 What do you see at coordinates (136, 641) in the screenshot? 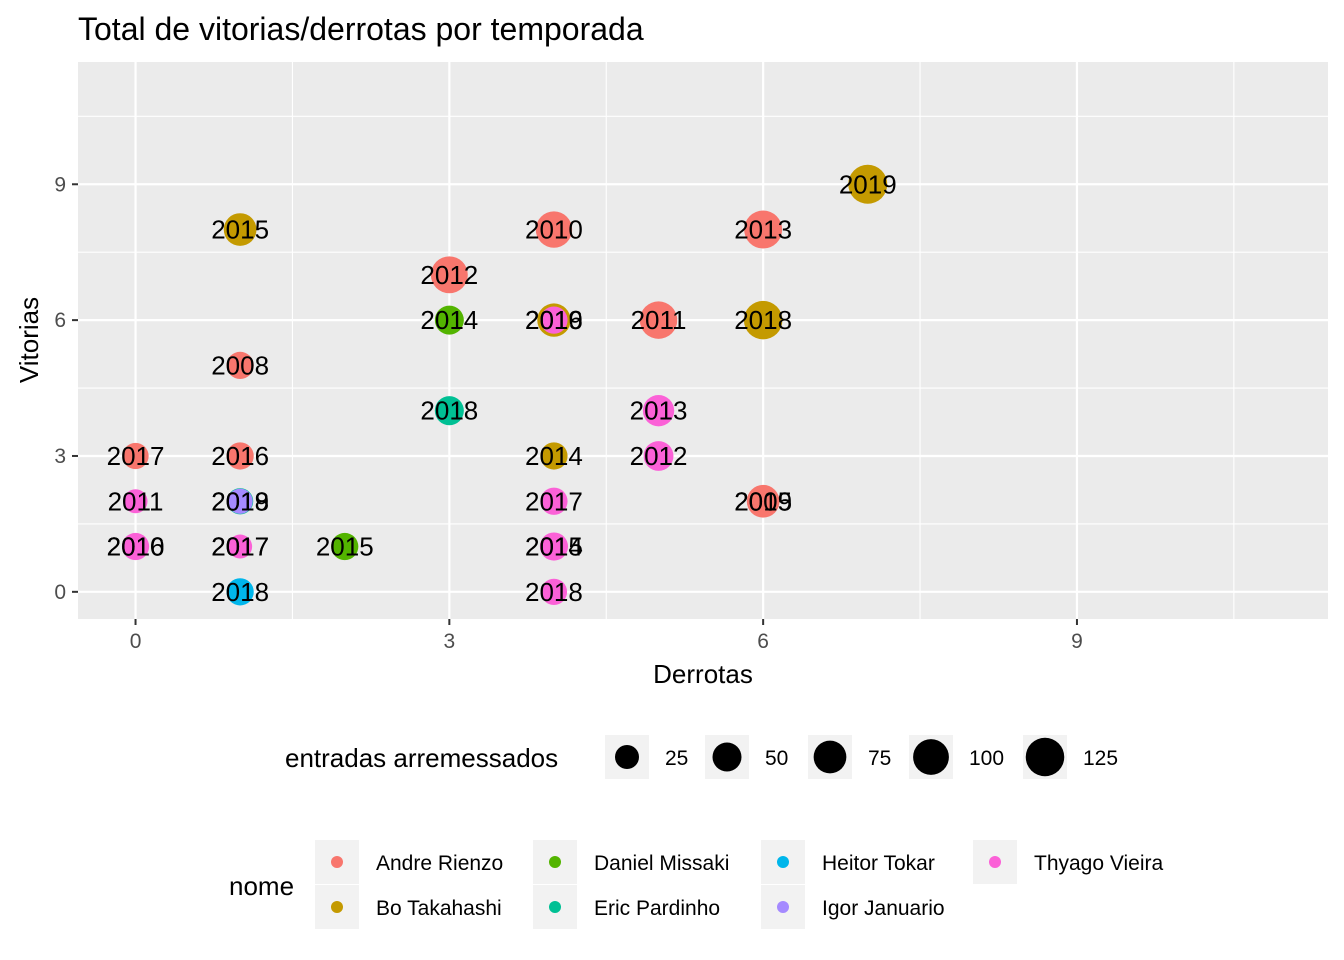
I see `x-tick-label: 0` at bounding box center [136, 641].